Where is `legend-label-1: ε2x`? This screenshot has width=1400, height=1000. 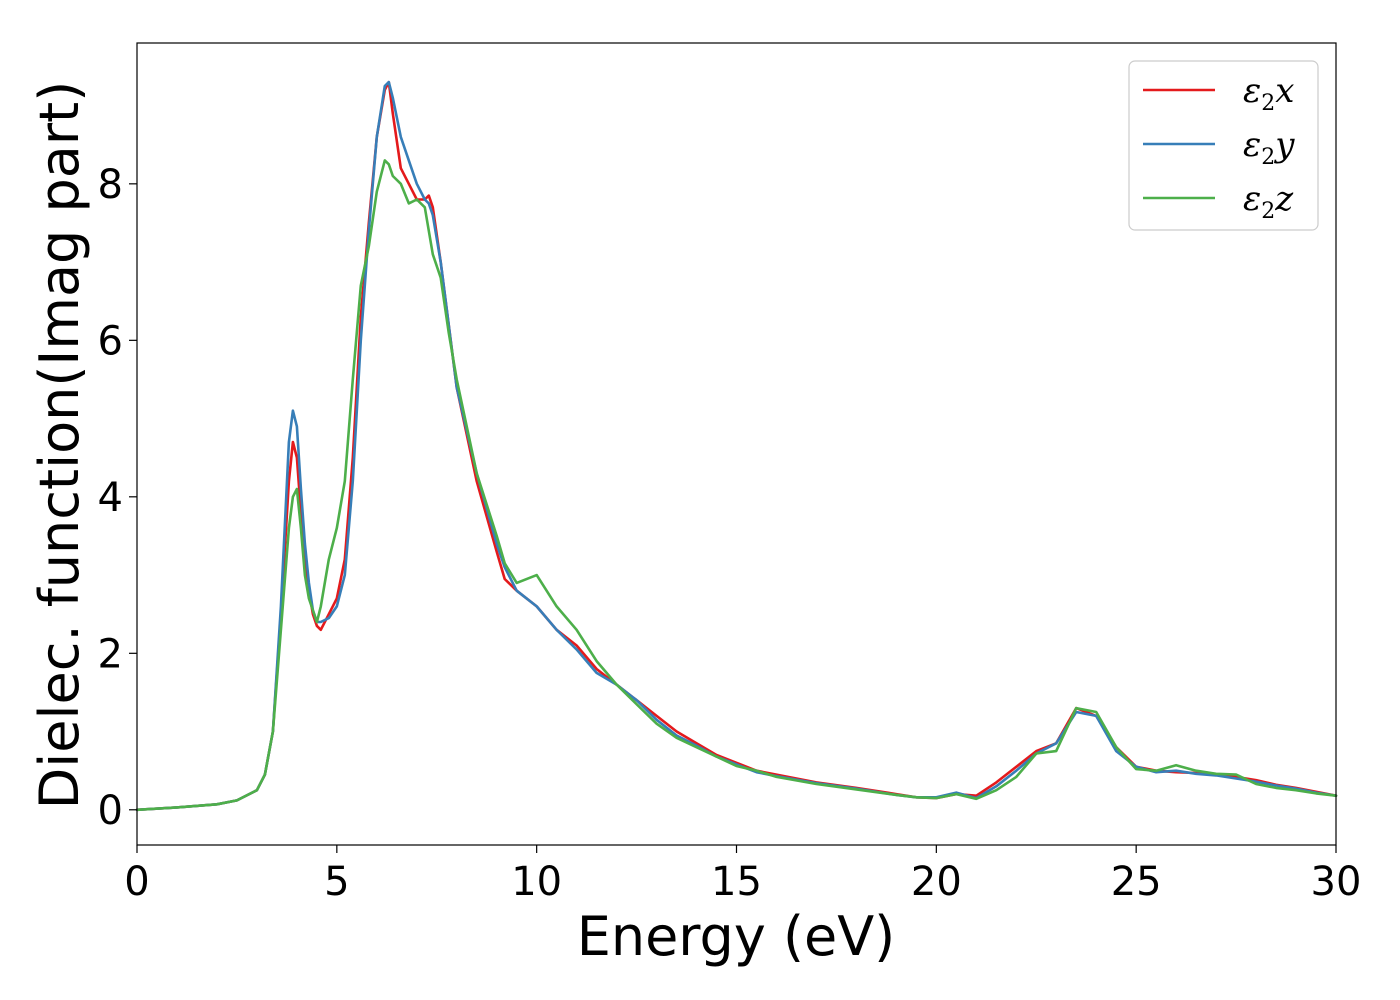 legend-label-1: ε2x is located at coordinates (1268, 93).